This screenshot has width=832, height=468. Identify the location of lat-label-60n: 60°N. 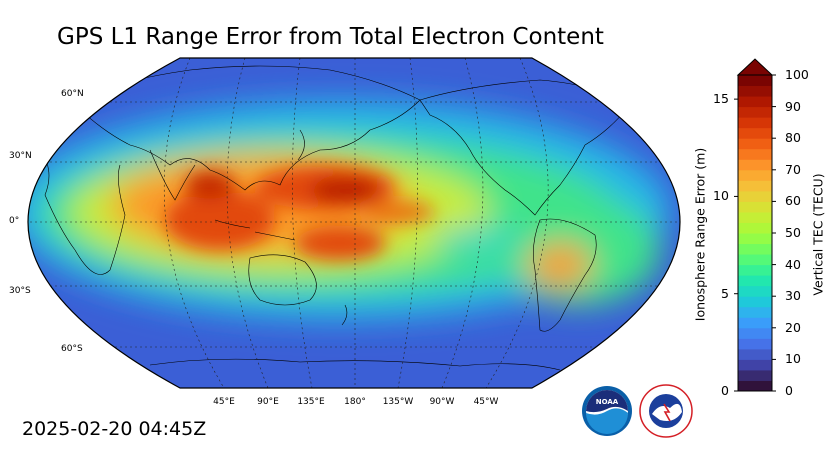
(72, 94).